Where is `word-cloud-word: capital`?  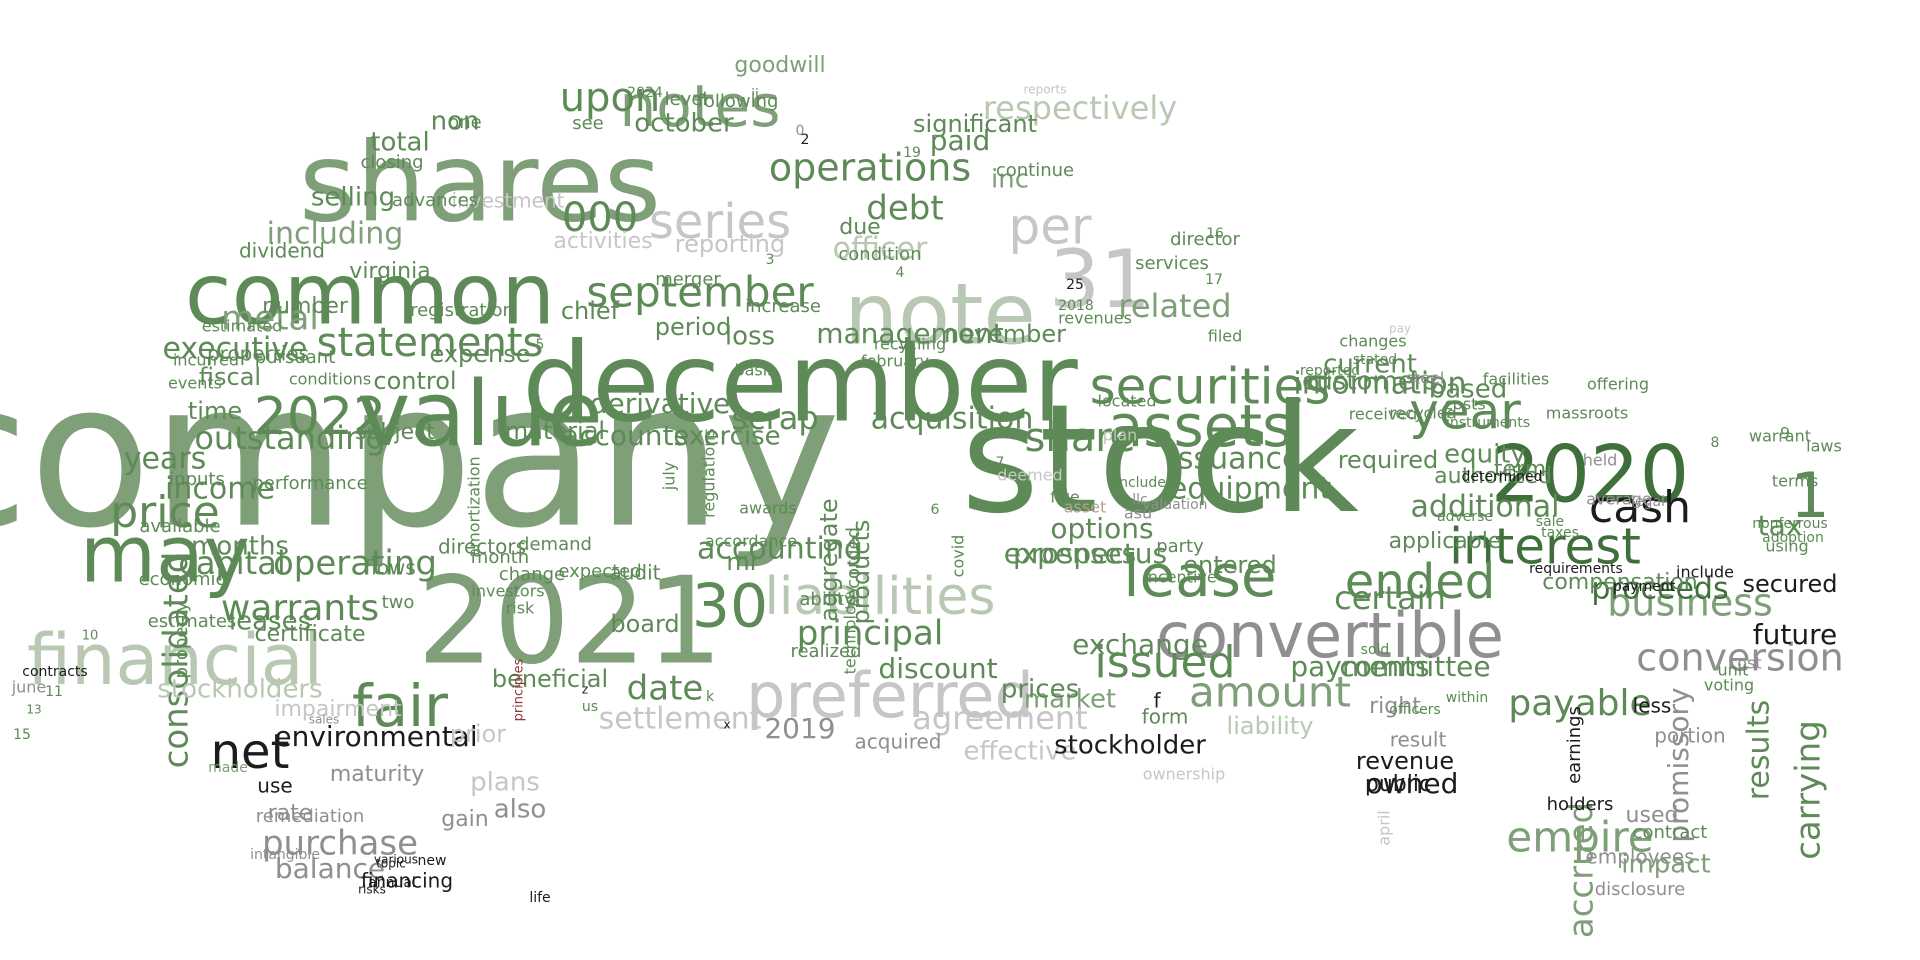
word-cloud-word: capital is located at coordinates (231, 563).